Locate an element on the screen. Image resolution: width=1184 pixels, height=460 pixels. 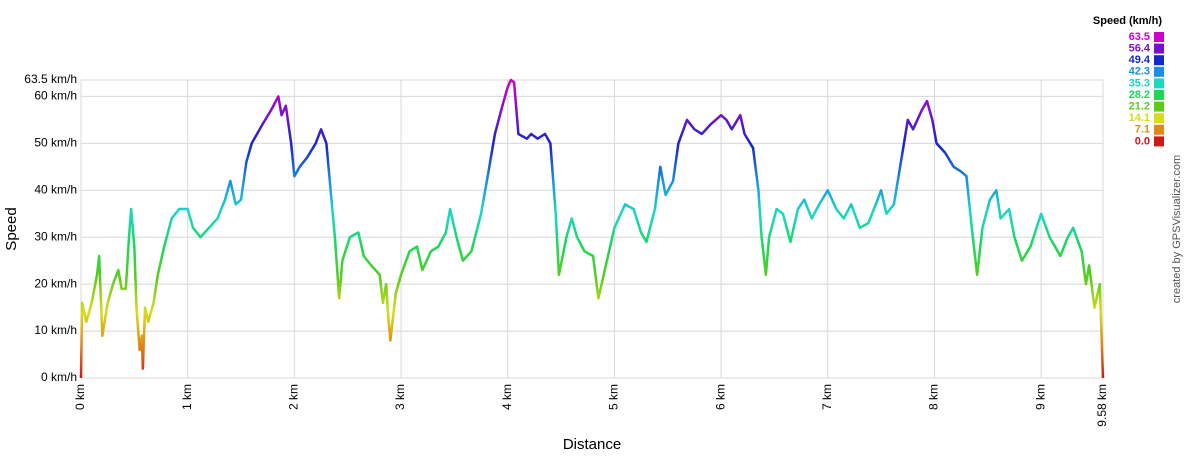
legend-label: 21.2 is located at coordinates (1139, 107).